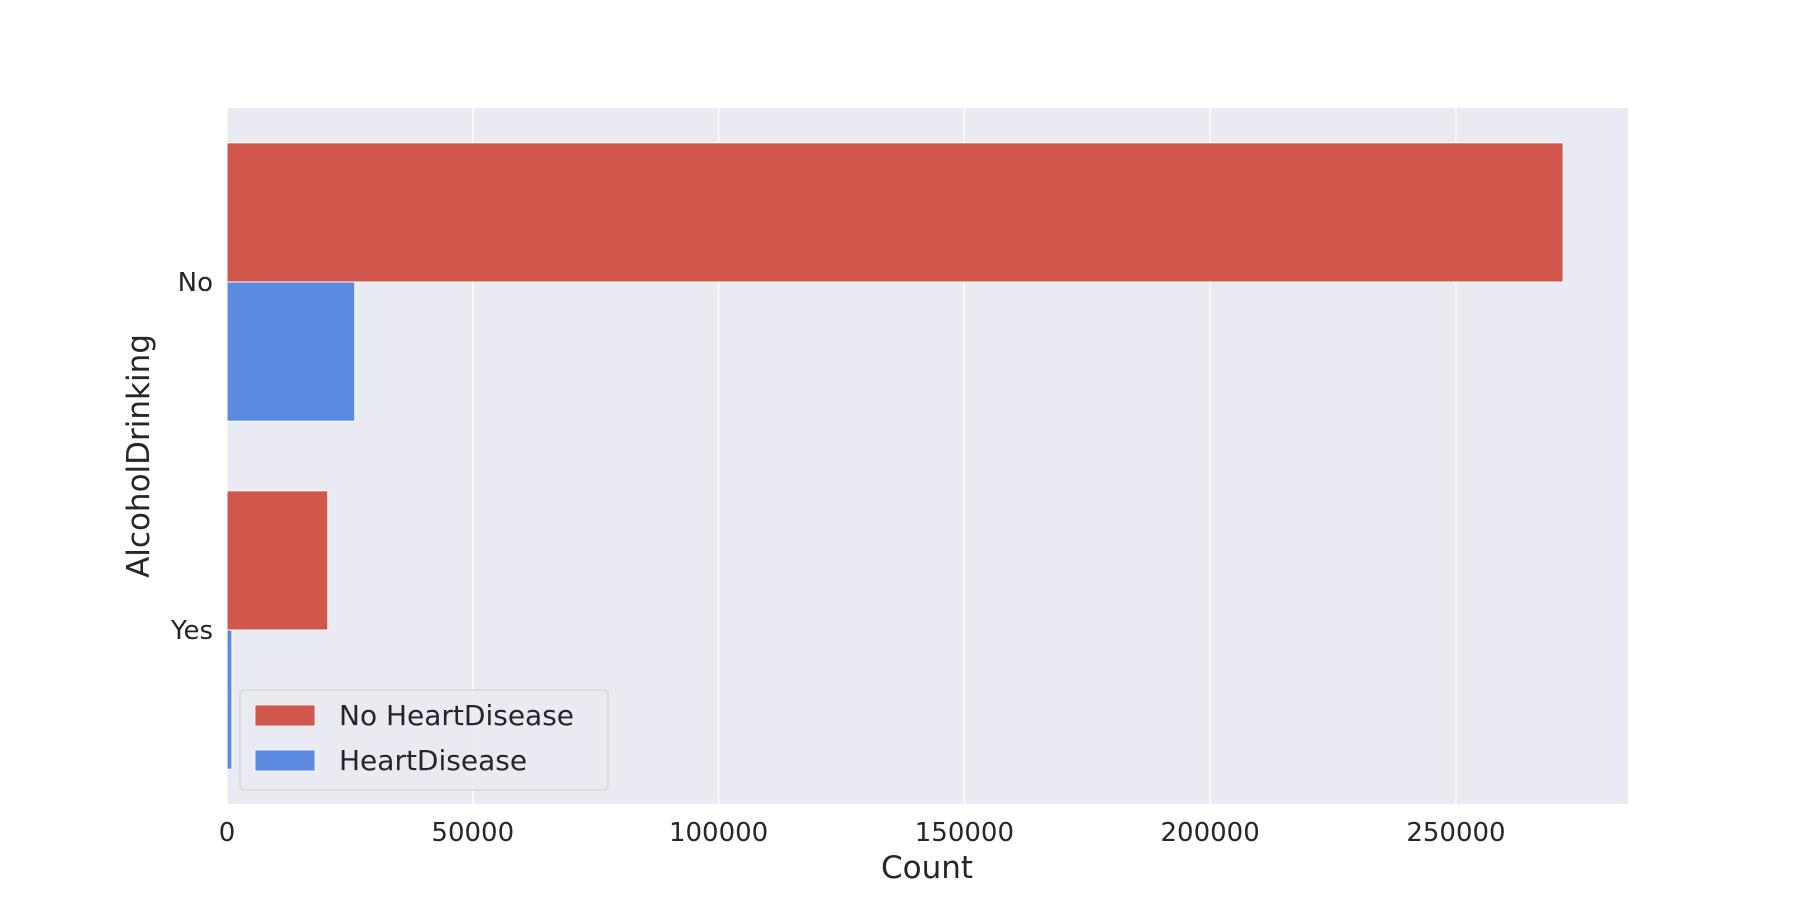  I want to click on x-tick-label-150000: 150000, so click(964, 833).